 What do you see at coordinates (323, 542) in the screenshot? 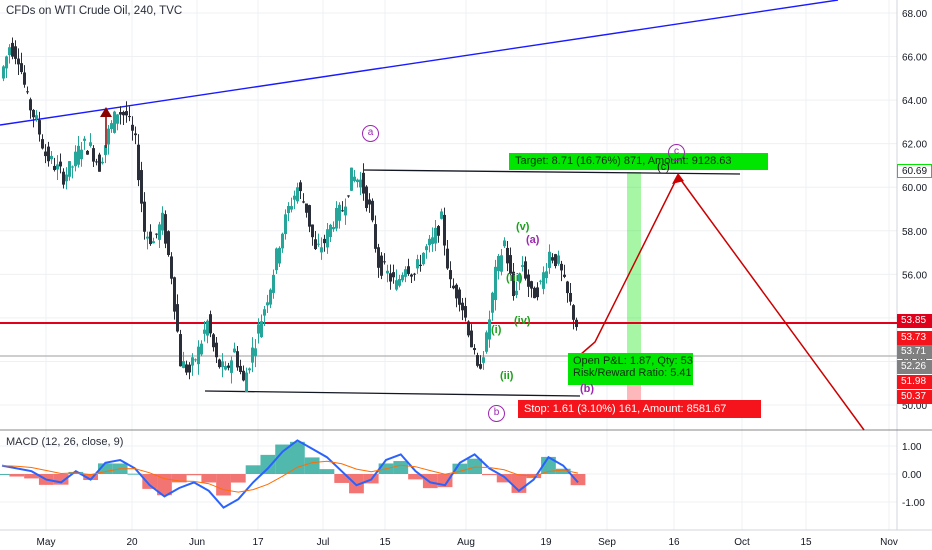
I see `time-tick-label: Jul` at bounding box center [323, 542].